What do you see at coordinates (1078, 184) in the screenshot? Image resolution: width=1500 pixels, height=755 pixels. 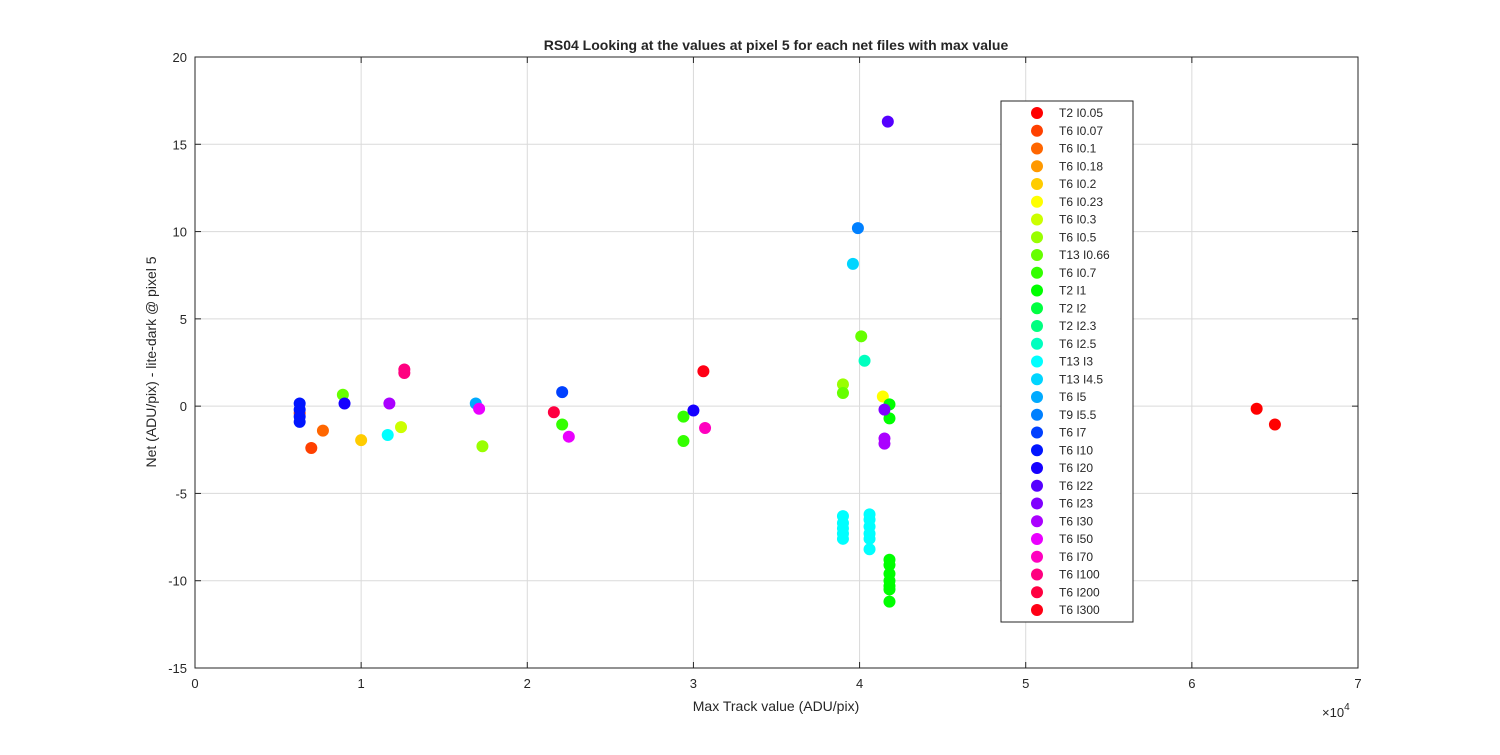 I see `legend-label: T6 I0.2` at bounding box center [1078, 184].